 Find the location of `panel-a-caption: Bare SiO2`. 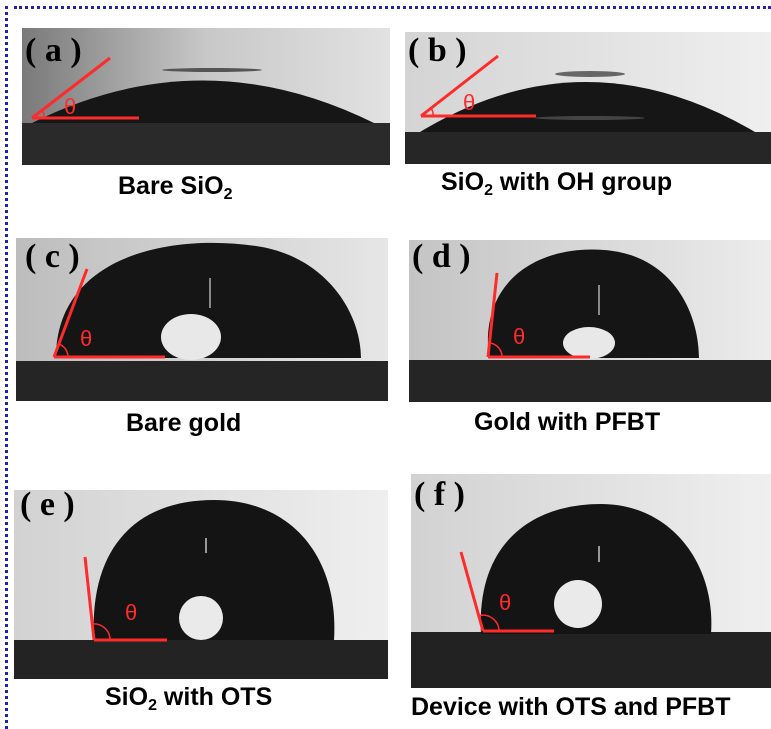

panel-a-caption: Bare SiO2 is located at coordinates (175, 188).